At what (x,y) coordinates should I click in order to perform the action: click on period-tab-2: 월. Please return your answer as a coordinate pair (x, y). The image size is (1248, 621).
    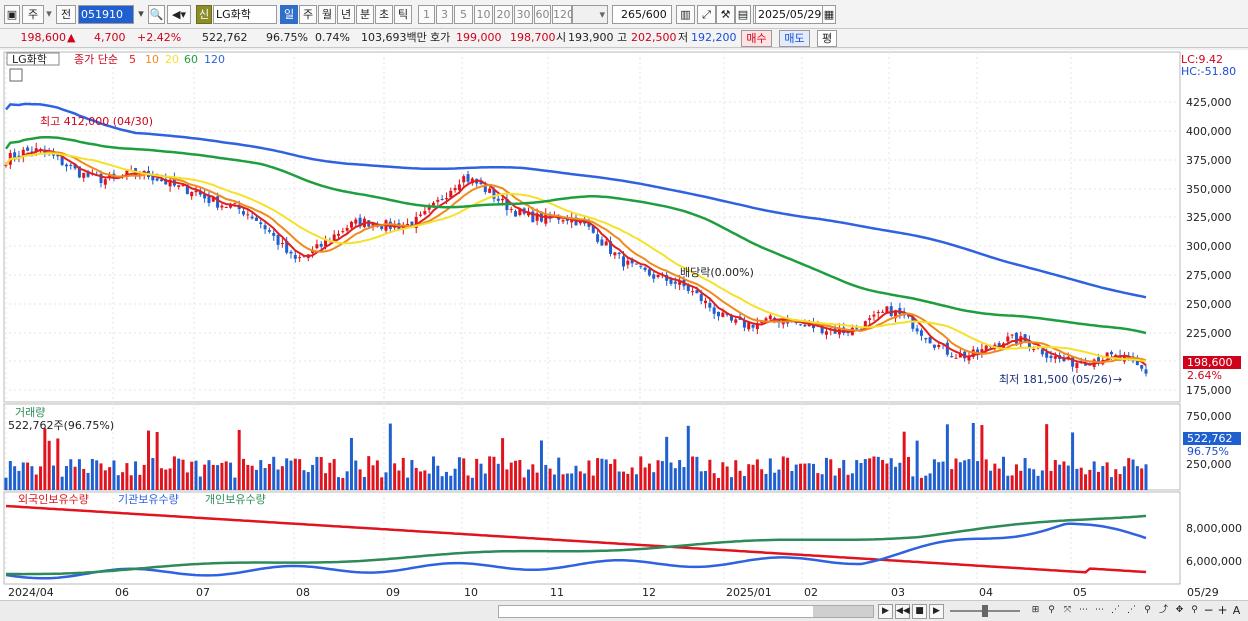
    Looking at the image, I should click on (327, 14).